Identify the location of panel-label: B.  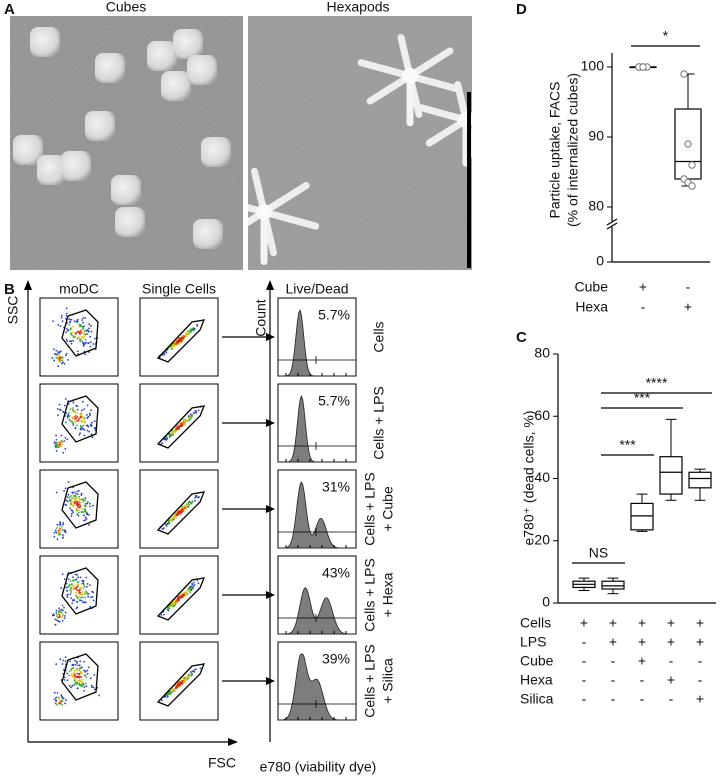
(9, 289).